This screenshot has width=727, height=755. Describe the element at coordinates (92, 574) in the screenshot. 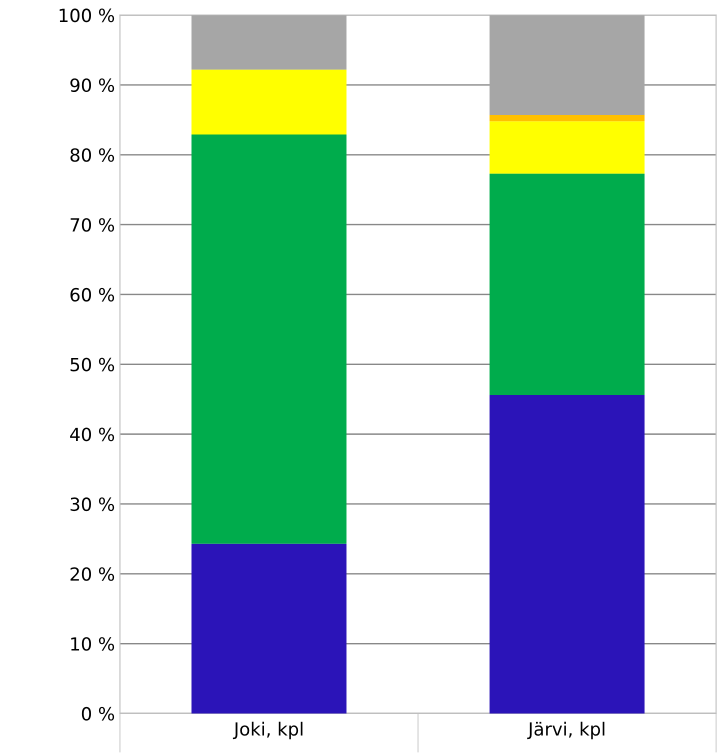

I see `y-tick-label: 20 %` at that location.